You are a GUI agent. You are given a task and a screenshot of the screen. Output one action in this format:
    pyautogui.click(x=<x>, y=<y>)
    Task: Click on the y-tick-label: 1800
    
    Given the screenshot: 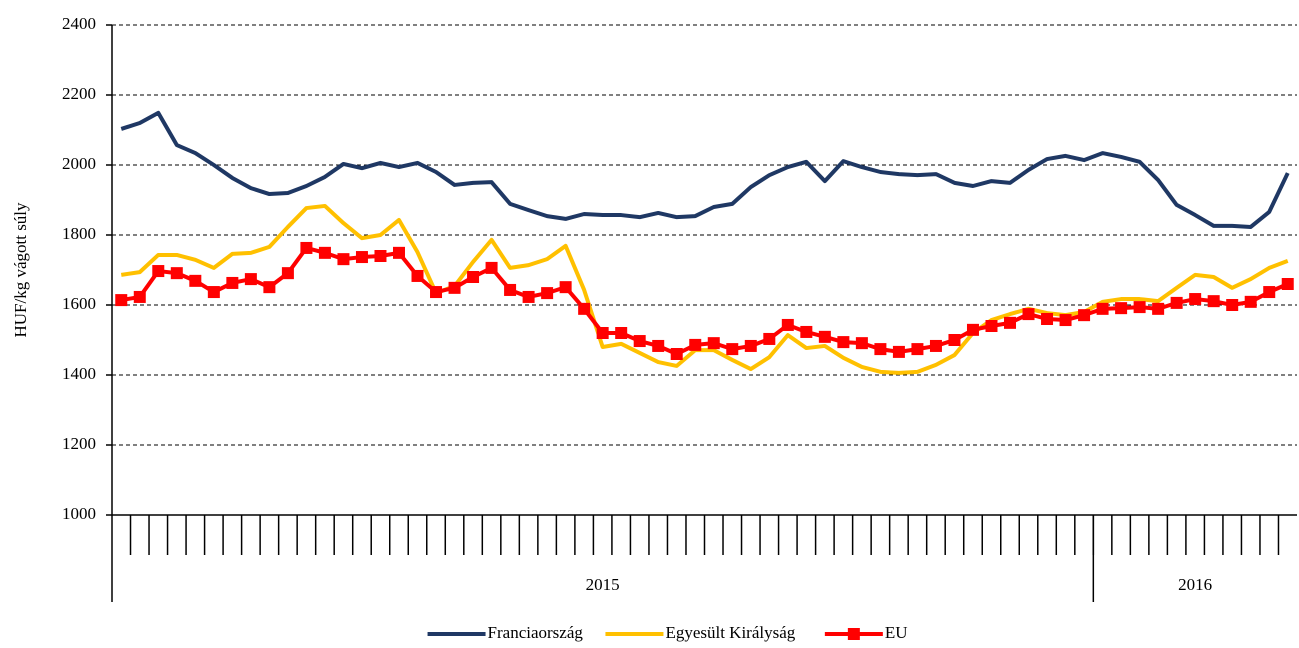 What is the action you would take?
    pyautogui.click(x=79, y=233)
    